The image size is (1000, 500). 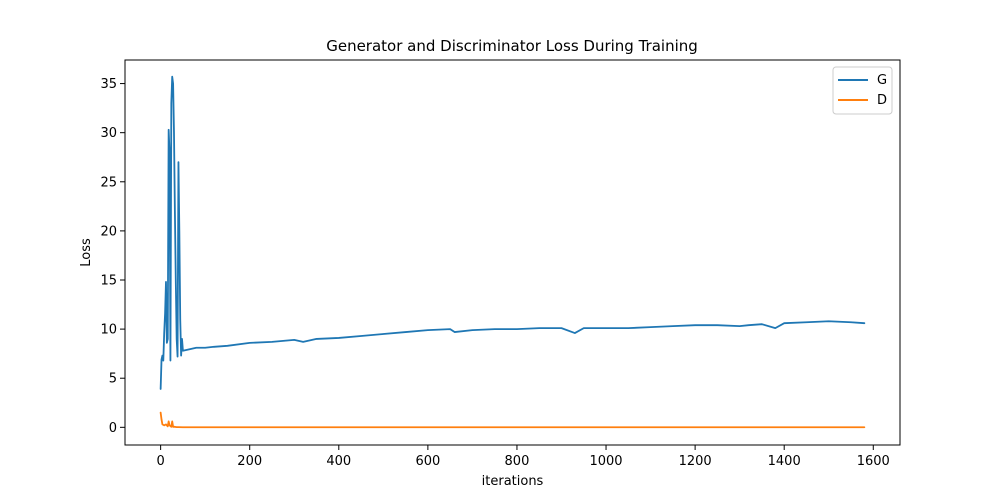 What do you see at coordinates (113, 428) in the screenshot?
I see `y-tick-label: 0` at bounding box center [113, 428].